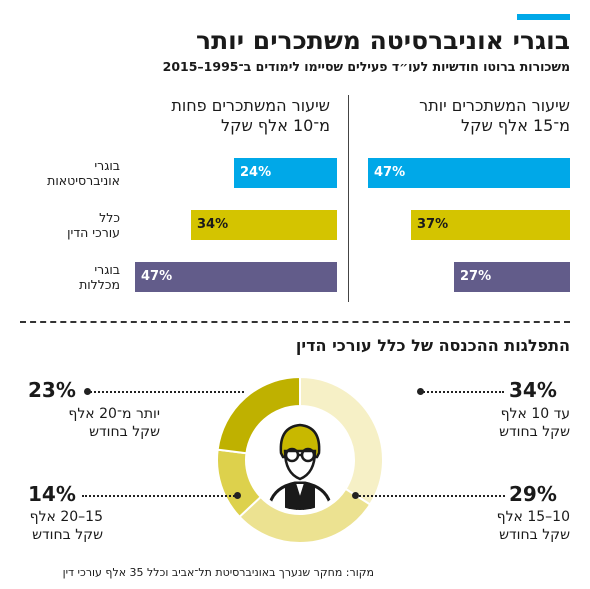  What do you see at coordinates (256, 172) in the screenshot?
I see `bar-value-label: 24%` at bounding box center [256, 172].